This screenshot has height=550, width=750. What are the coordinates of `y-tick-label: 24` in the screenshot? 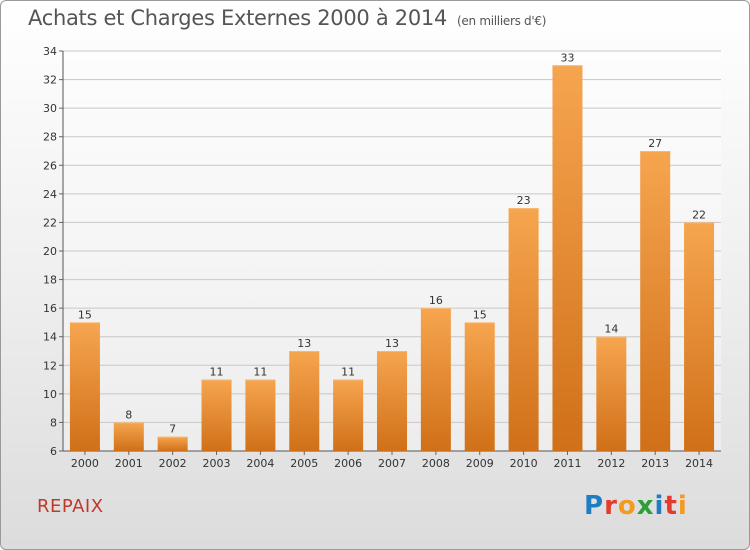 It's located at (50, 194).